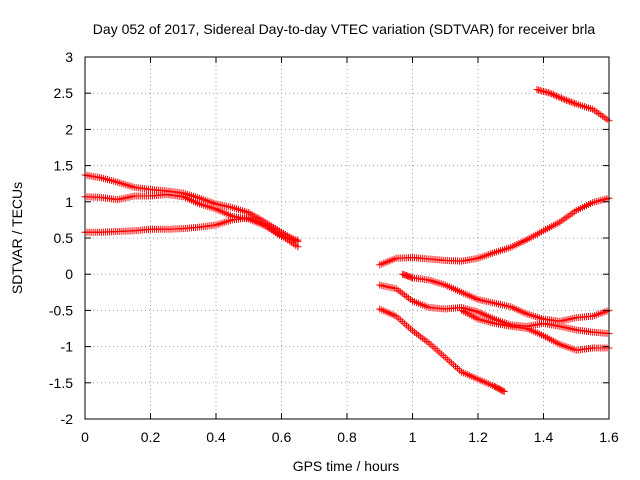 This screenshot has height=480, width=640. Describe the element at coordinates (69, 202) in the screenshot. I see `y-tick-label: 1` at that location.